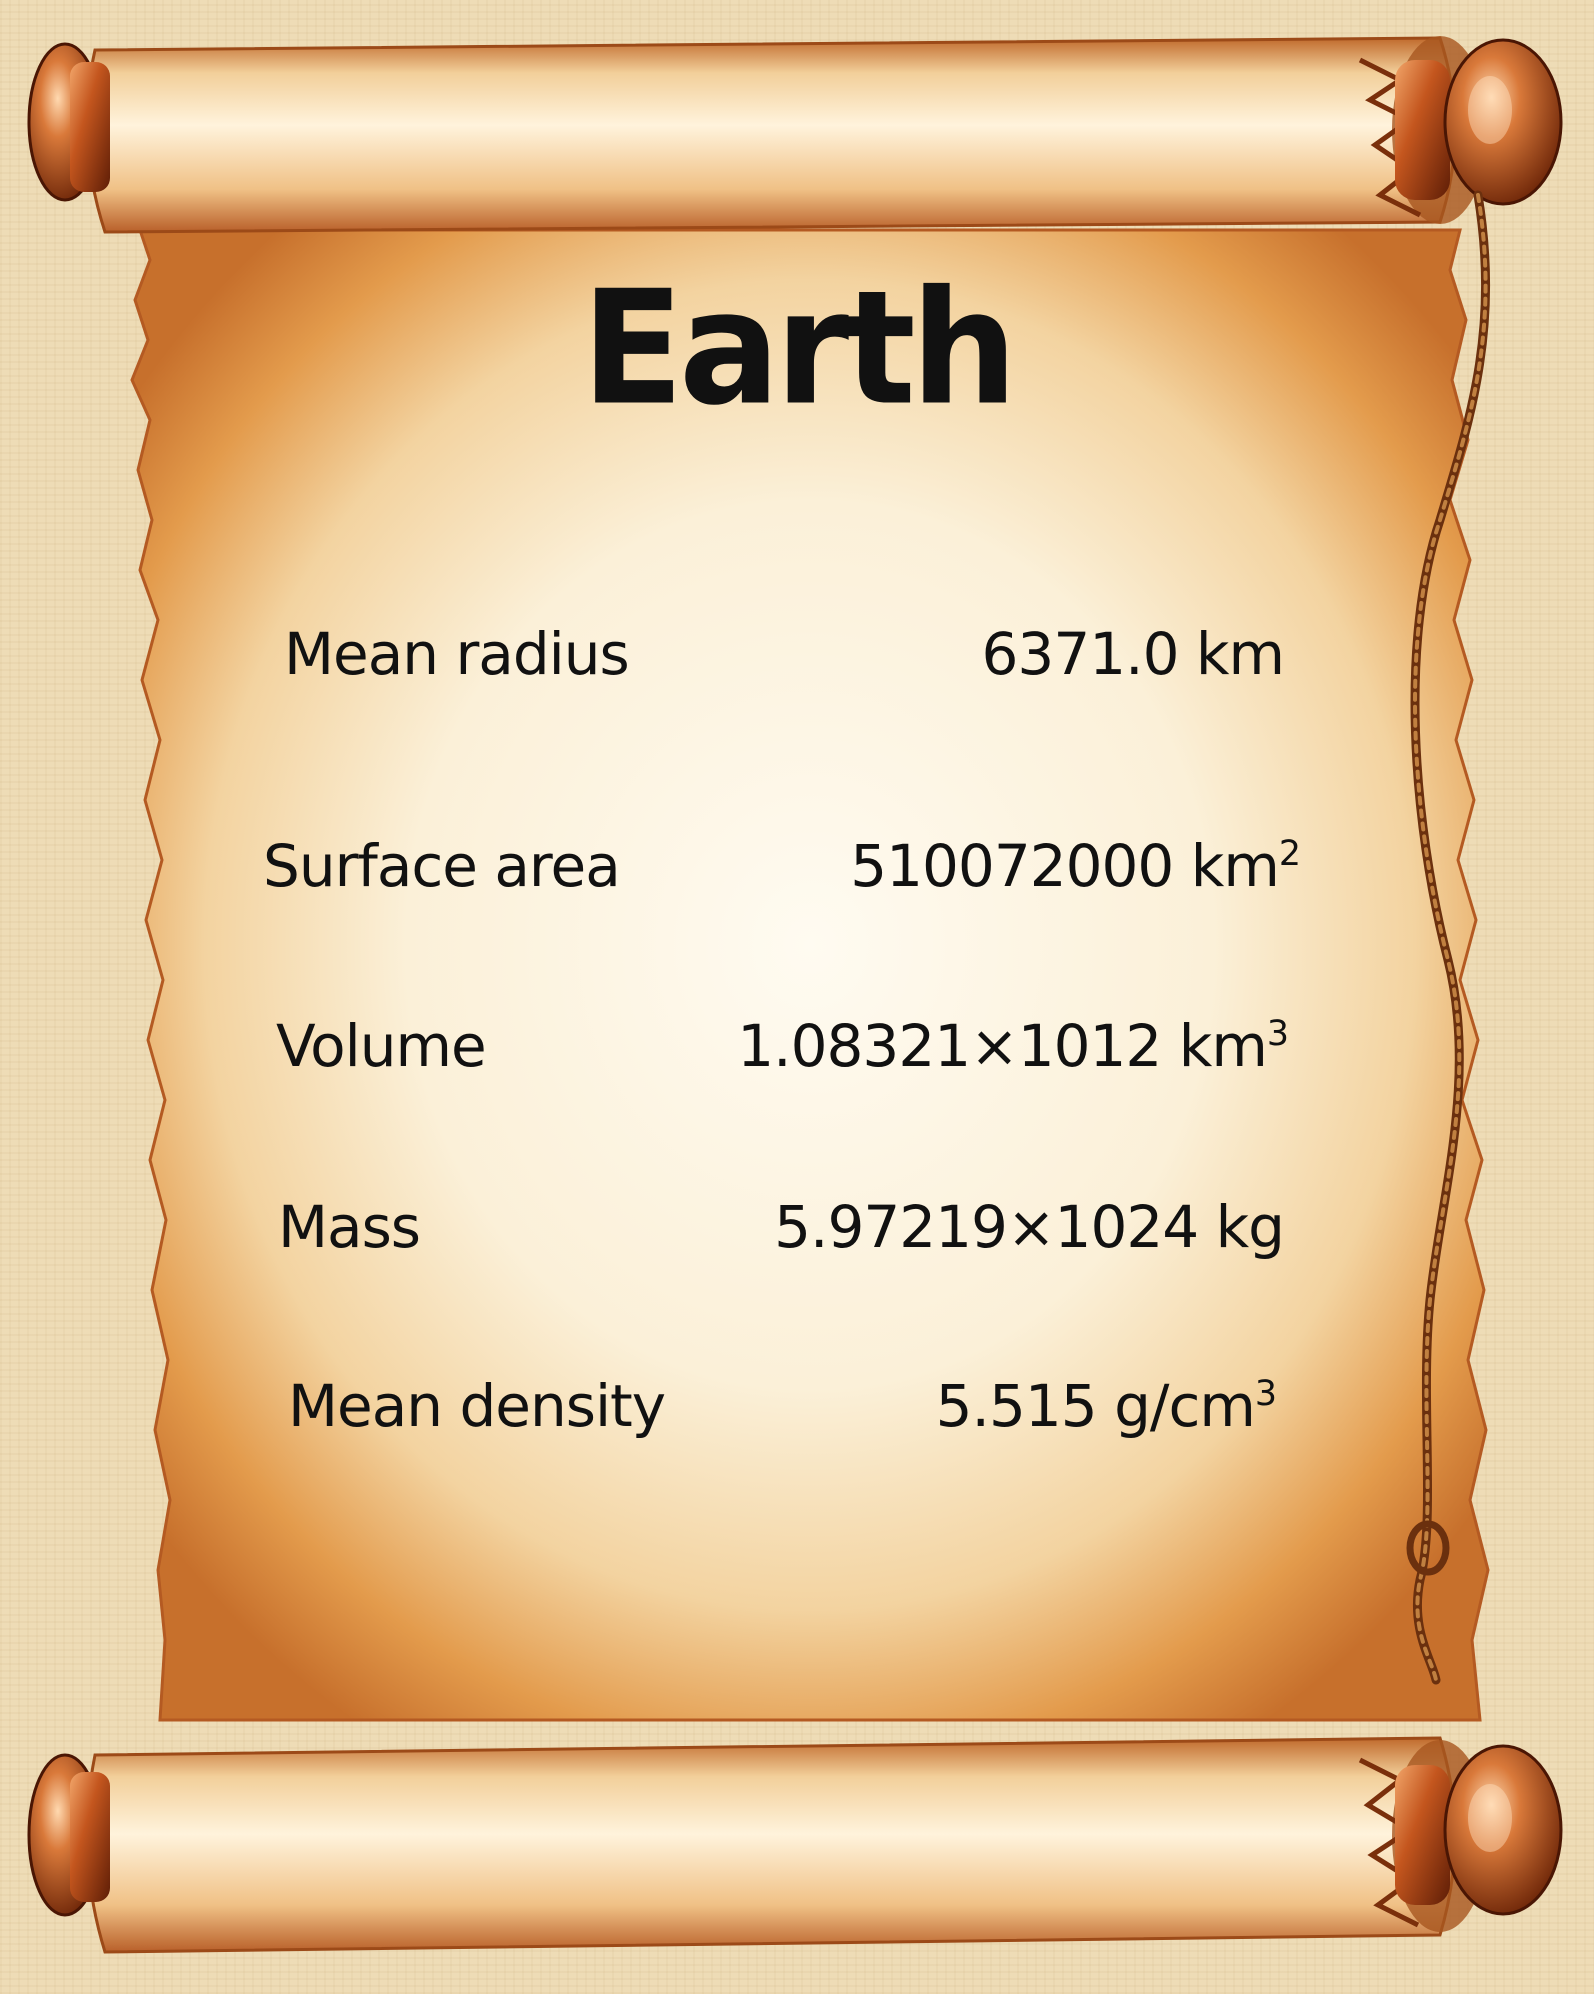 The height and width of the screenshot is (1994, 1594). Describe the element at coordinates (1106, 1406) in the screenshot. I see `mean-density-value: 5.515 g/cm3` at that location.